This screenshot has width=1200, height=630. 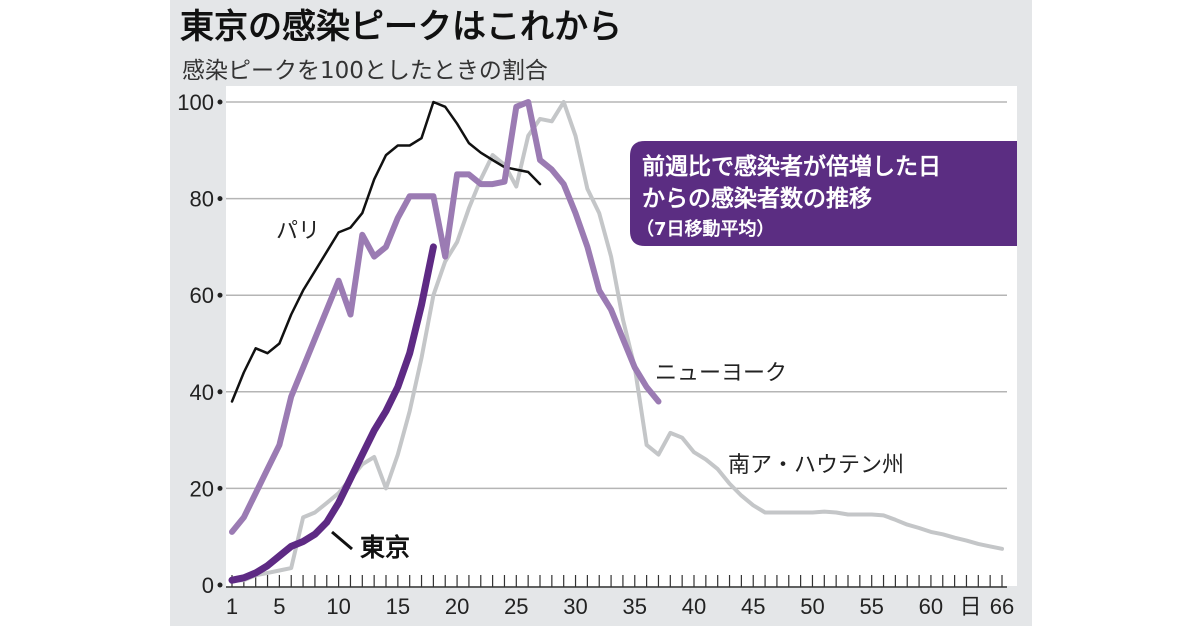 What do you see at coordinates (385, 547) in the screenshot?
I see `label-tokyo: 東京` at bounding box center [385, 547].